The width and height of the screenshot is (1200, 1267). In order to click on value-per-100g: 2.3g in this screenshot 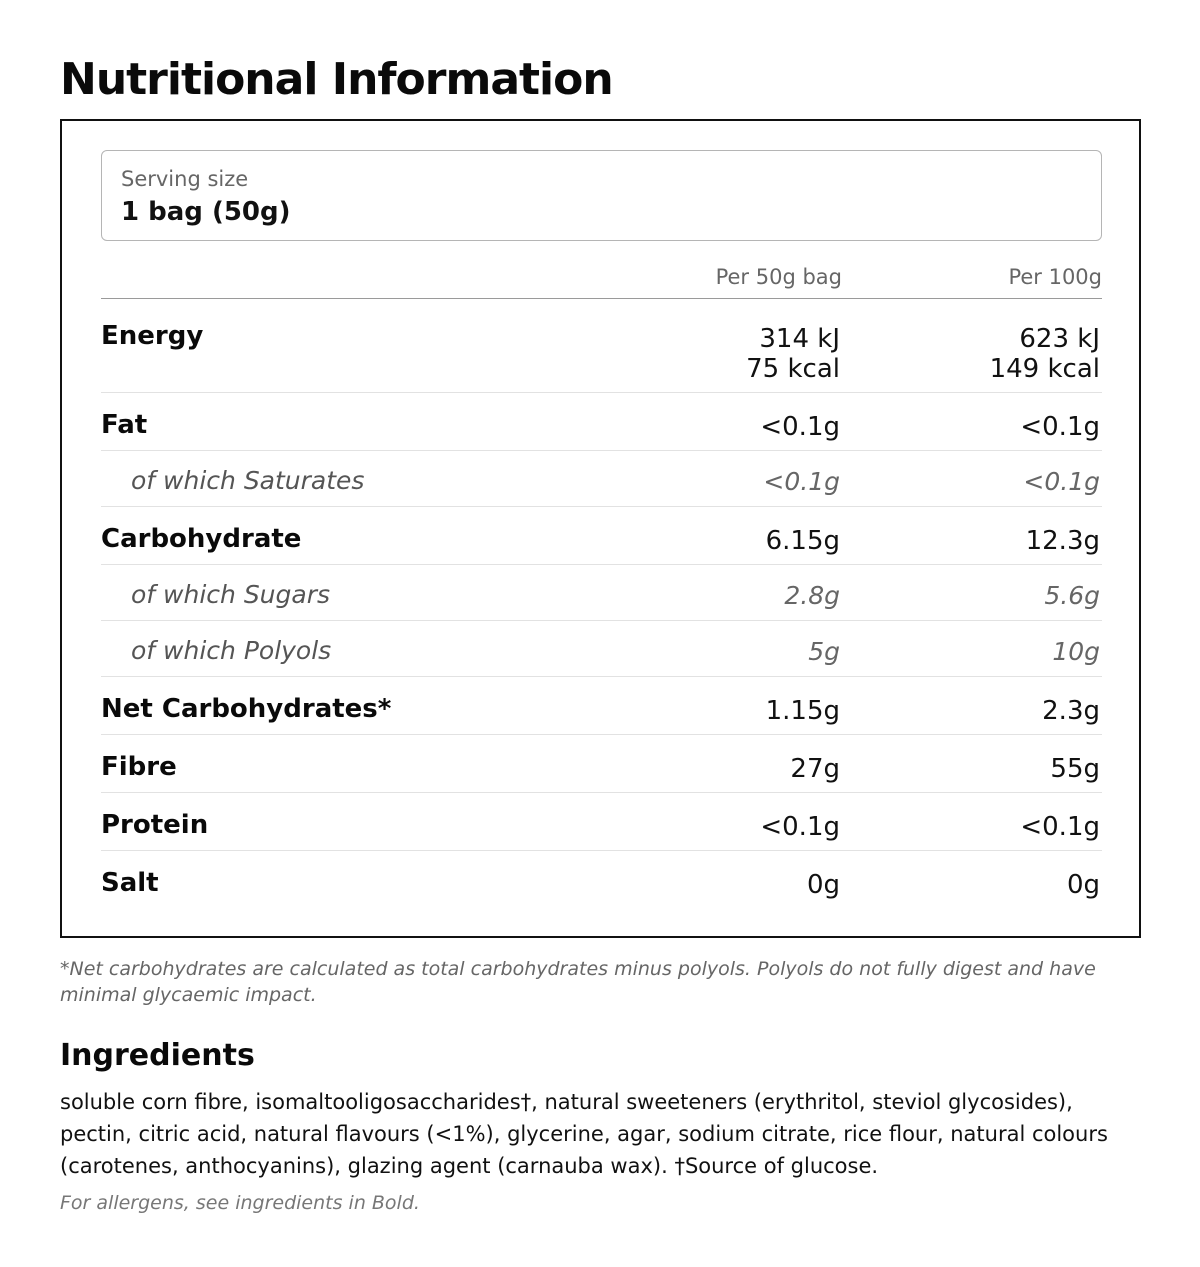, I will do `click(1071, 711)`.